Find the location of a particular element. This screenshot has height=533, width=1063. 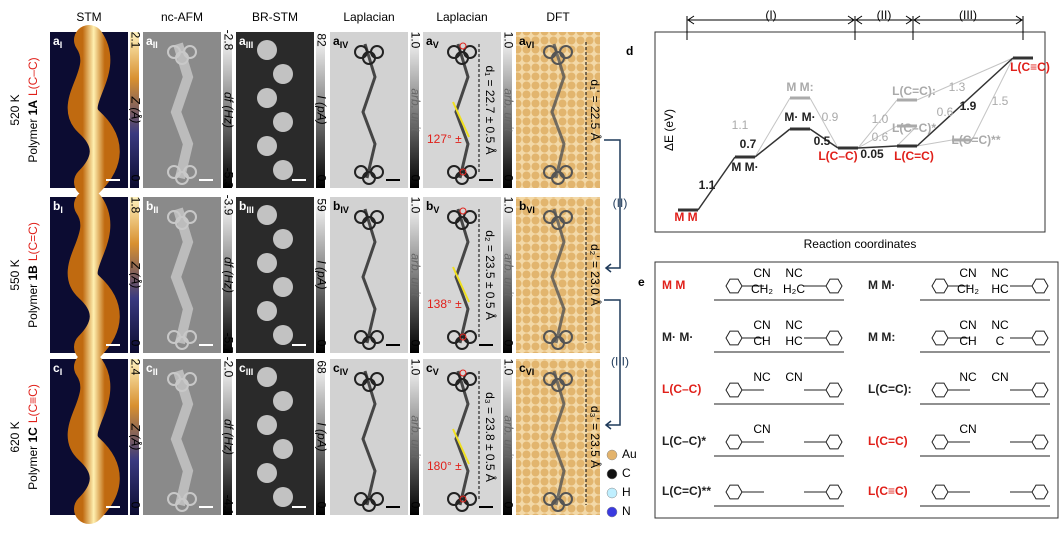

barrier-label: 1.3 is located at coordinates (957, 87).